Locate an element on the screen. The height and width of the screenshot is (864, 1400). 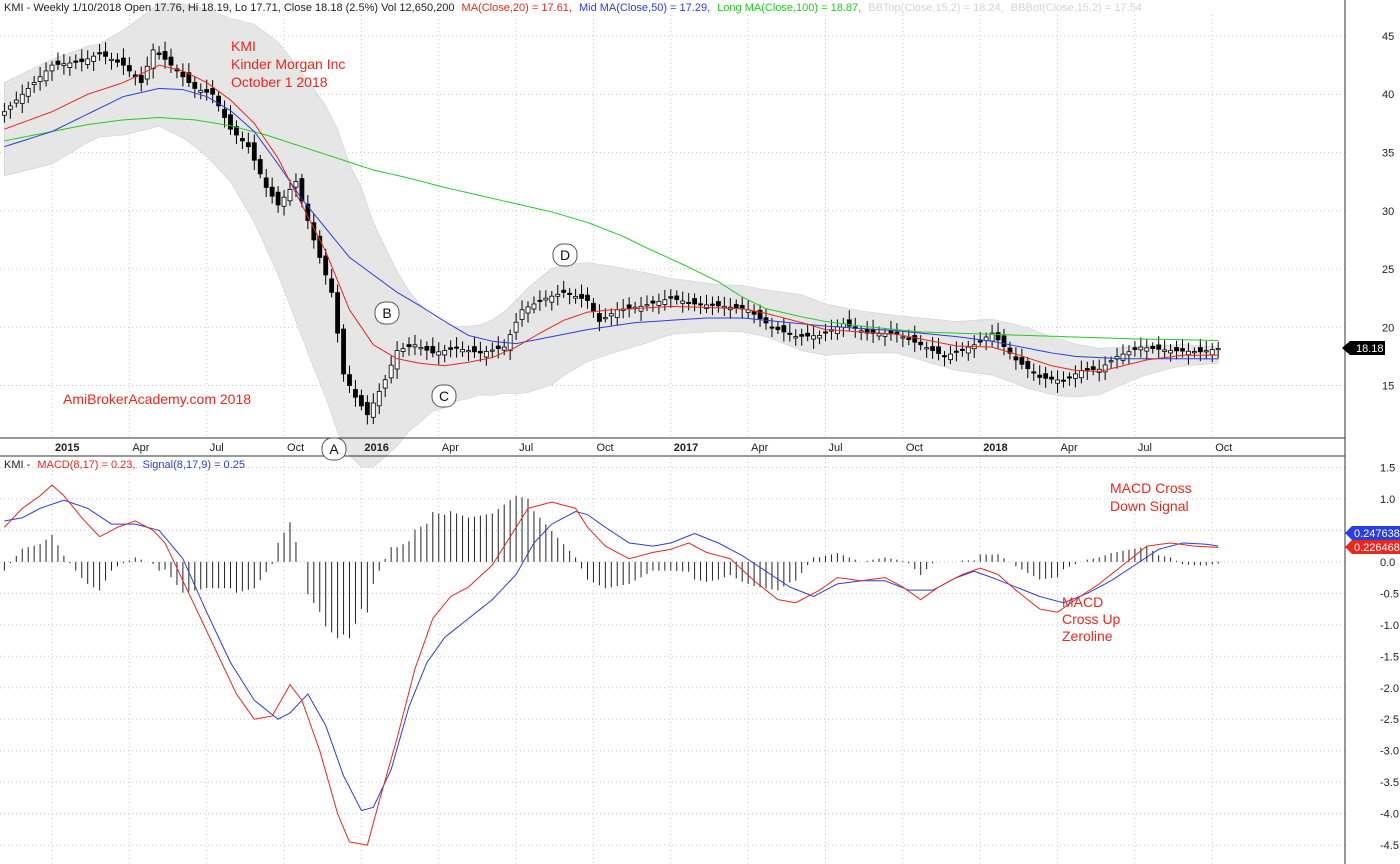
macd-tick-label: -2.5 is located at coordinates (1389, 720).